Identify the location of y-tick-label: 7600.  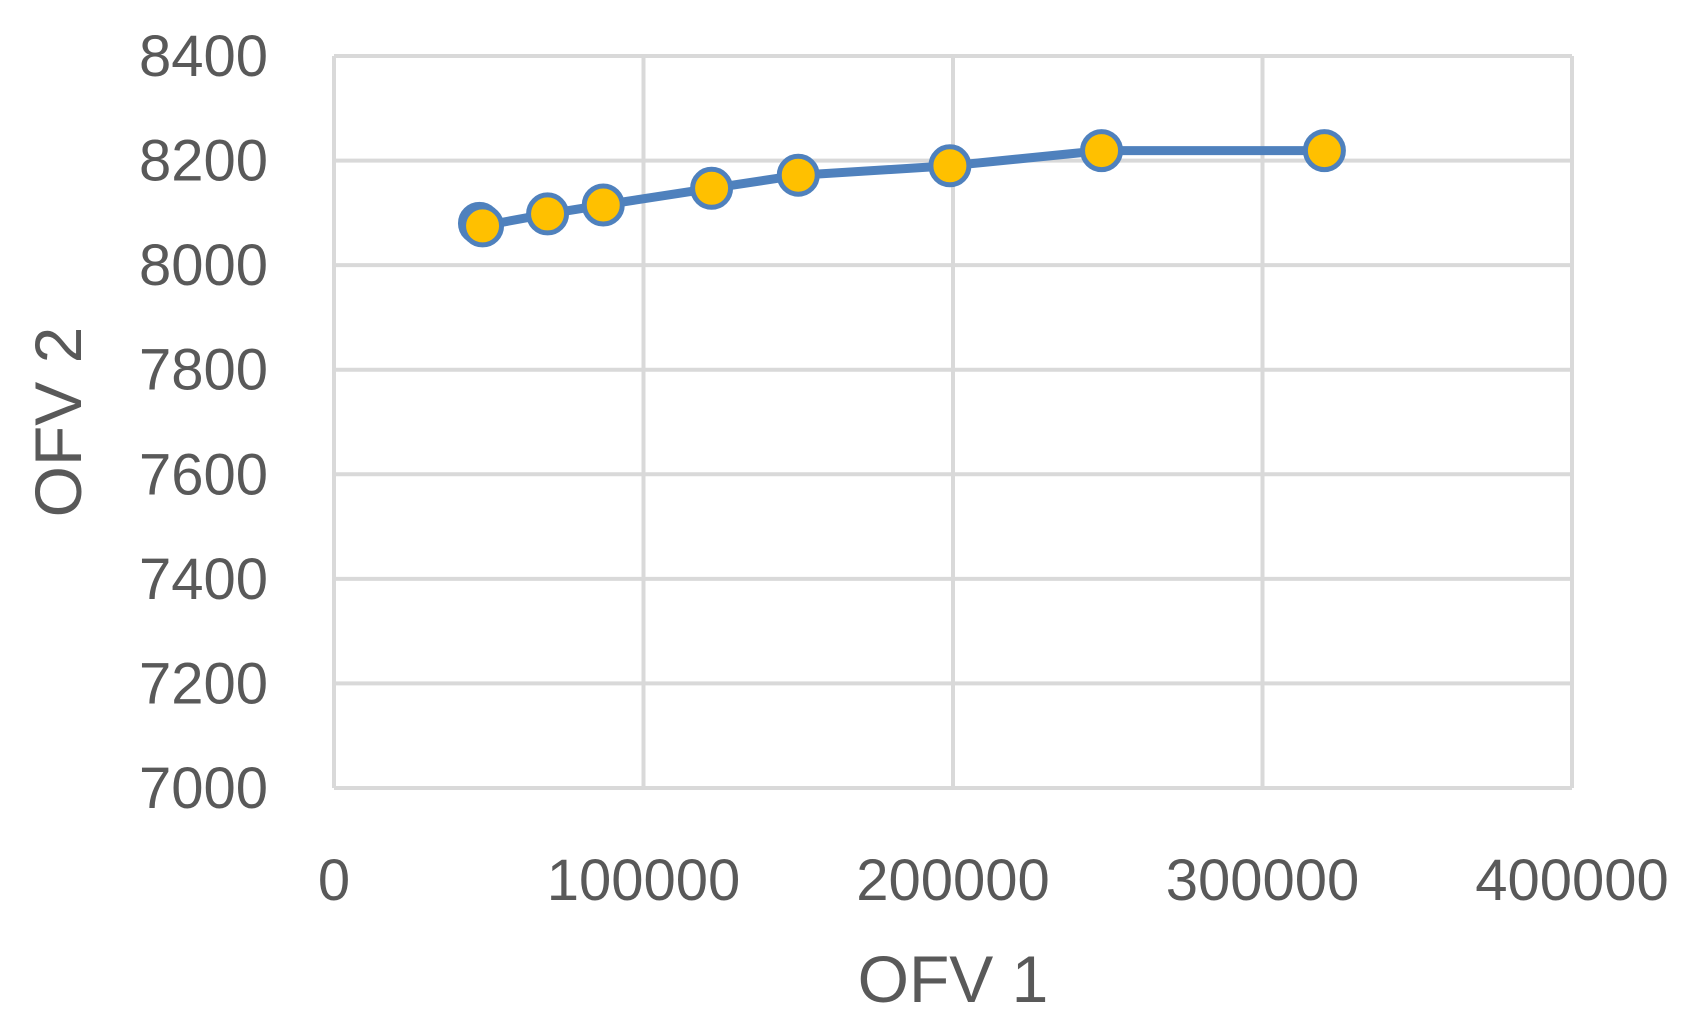
(203, 474).